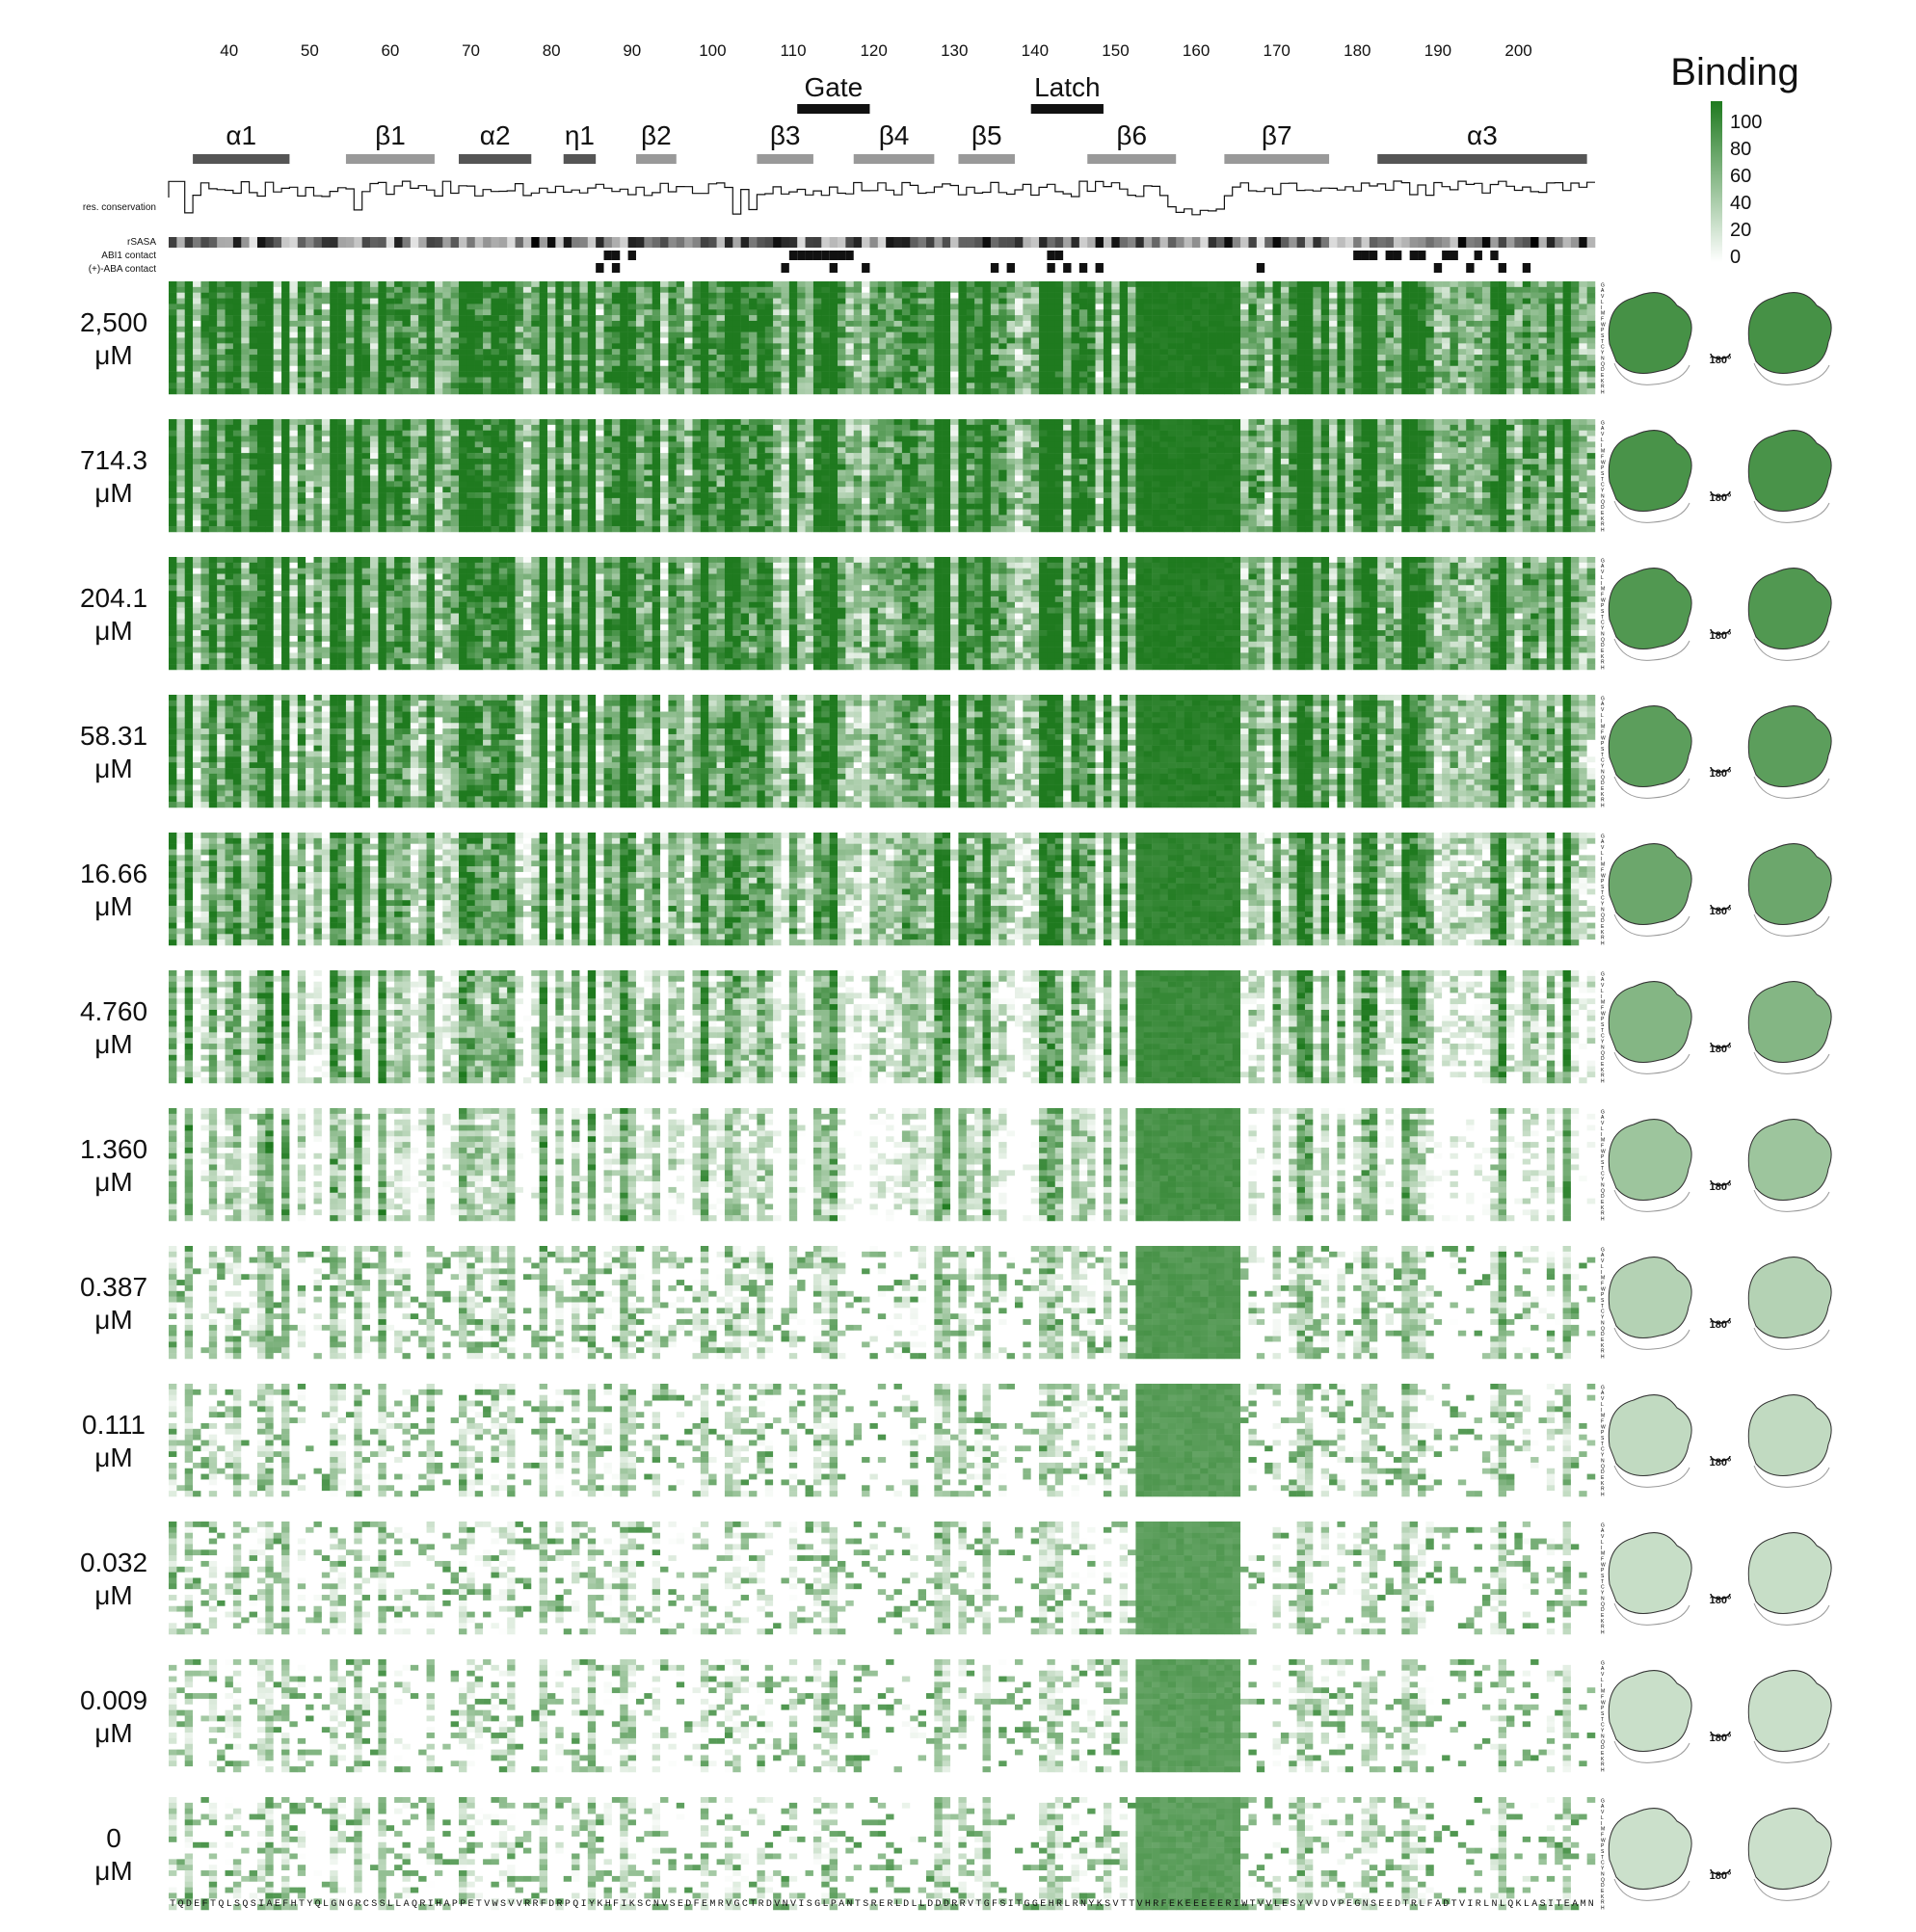 The height and width of the screenshot is (1932, 1916). I want to click on concentration-value: 2,500, so click(113, 322).